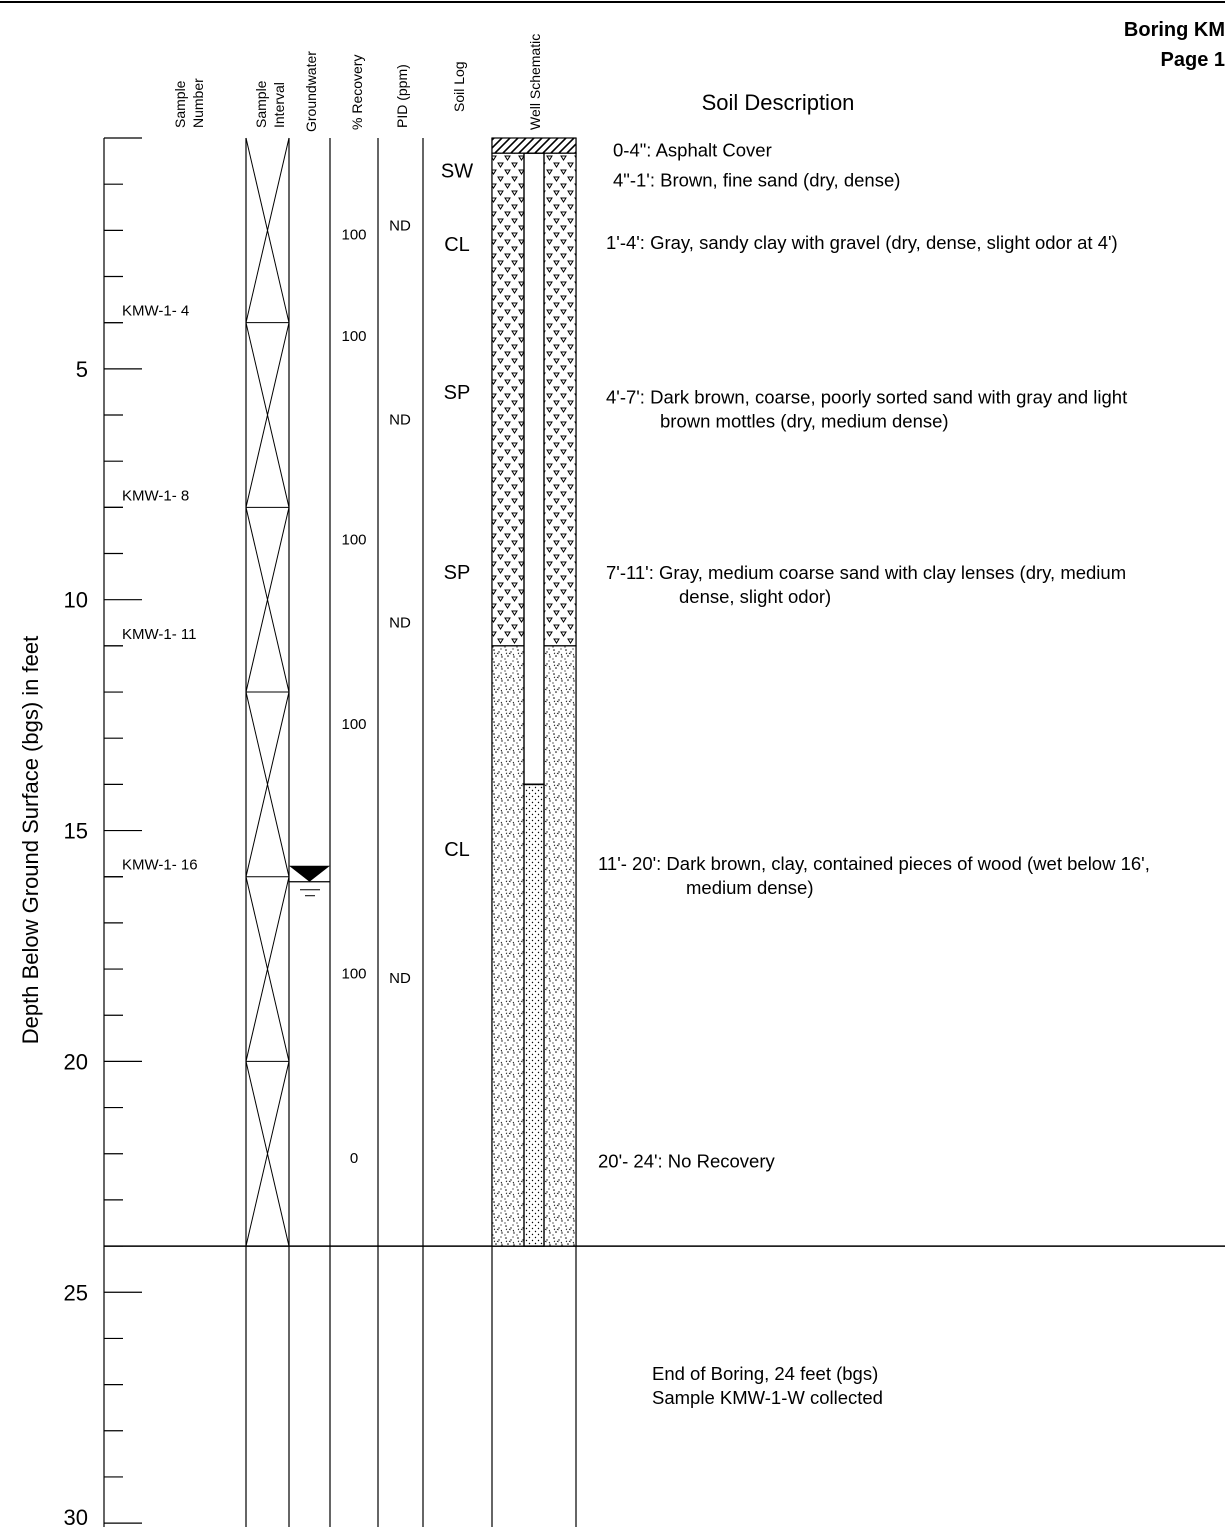 This screenshot has height=1527, width=1225. Describe the element at coordinates (1193, 60) in the screenshot. I see `page-number: Page 1` at that location.